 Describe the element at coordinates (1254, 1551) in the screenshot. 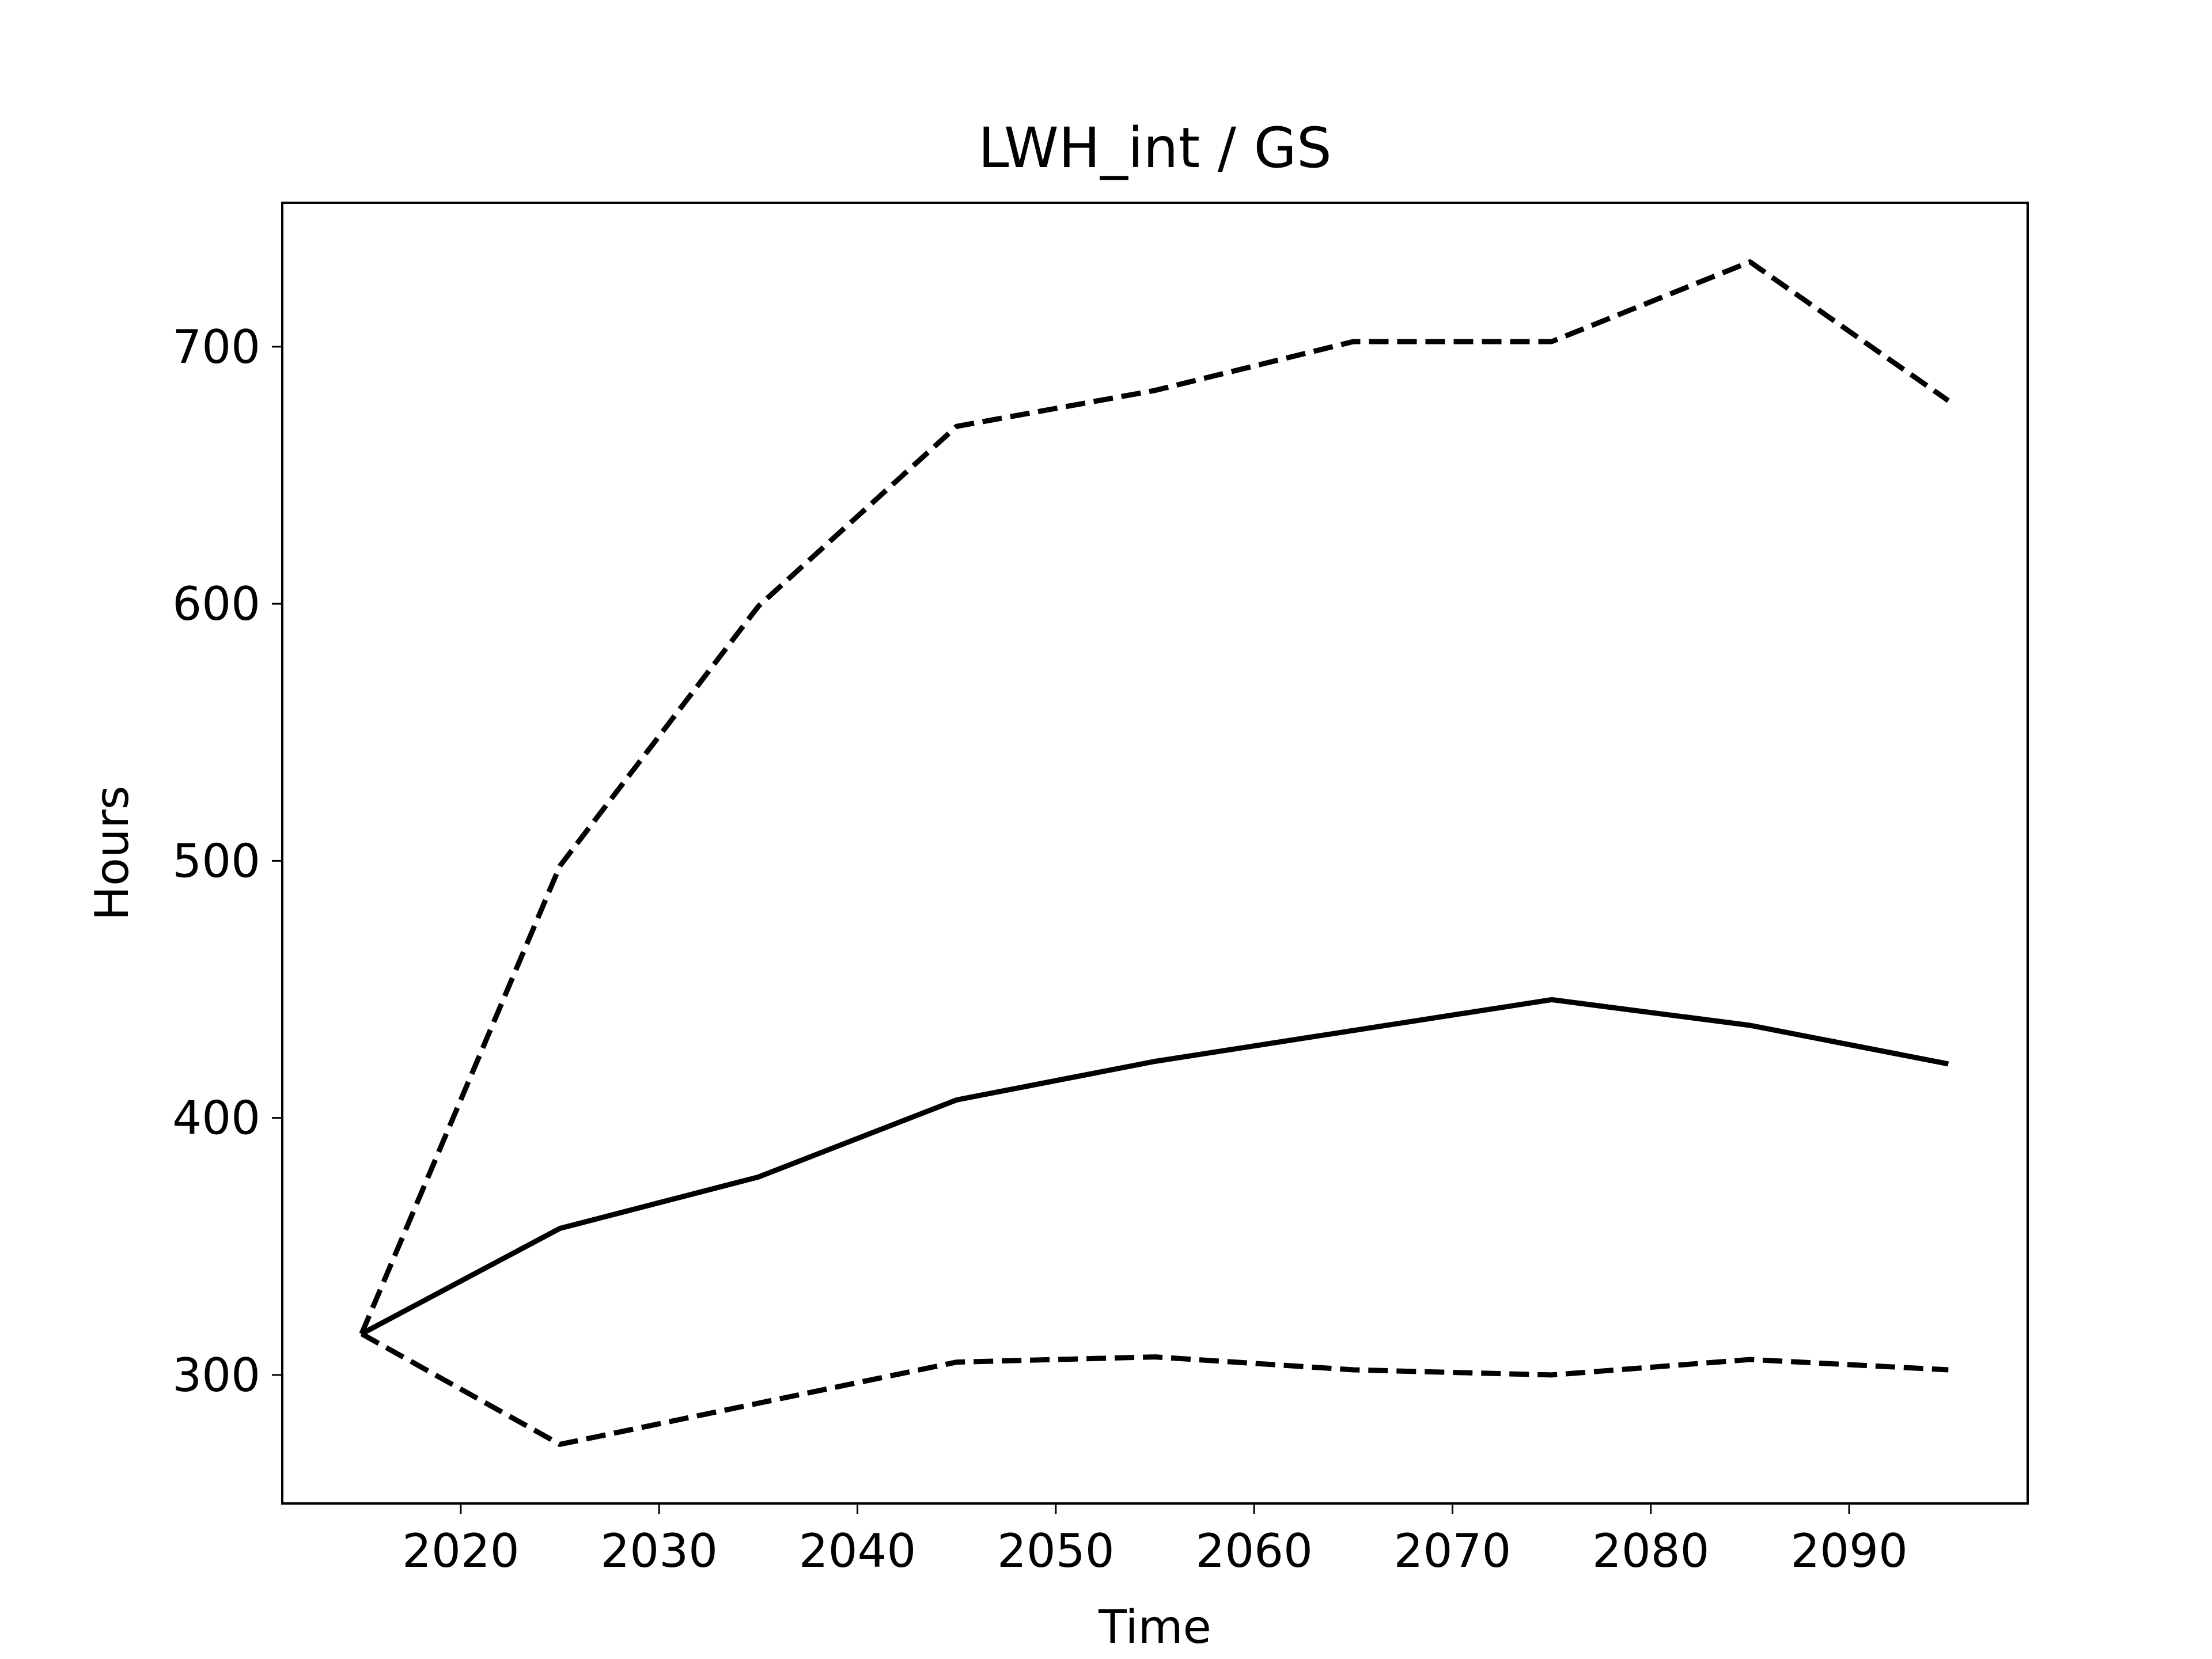

I see `x-tick-label: 2060` at that location.